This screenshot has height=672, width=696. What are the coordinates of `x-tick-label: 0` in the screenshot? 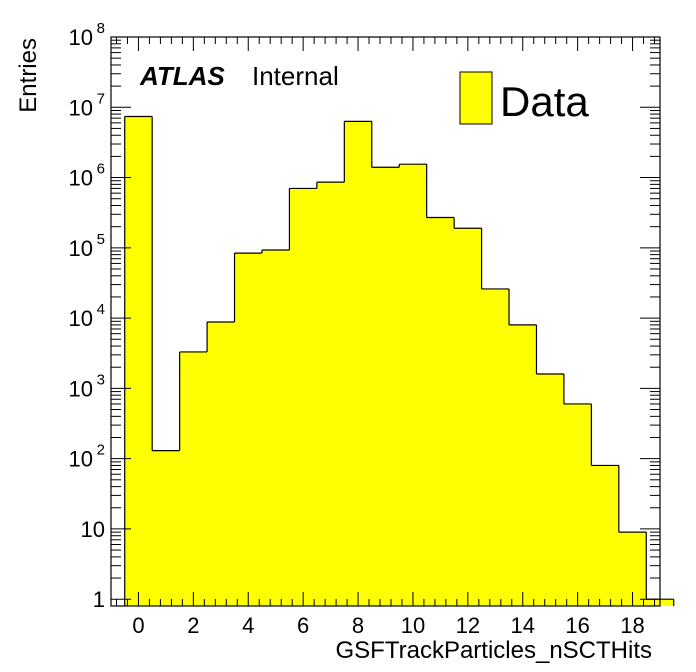 It's located at (138, 625).